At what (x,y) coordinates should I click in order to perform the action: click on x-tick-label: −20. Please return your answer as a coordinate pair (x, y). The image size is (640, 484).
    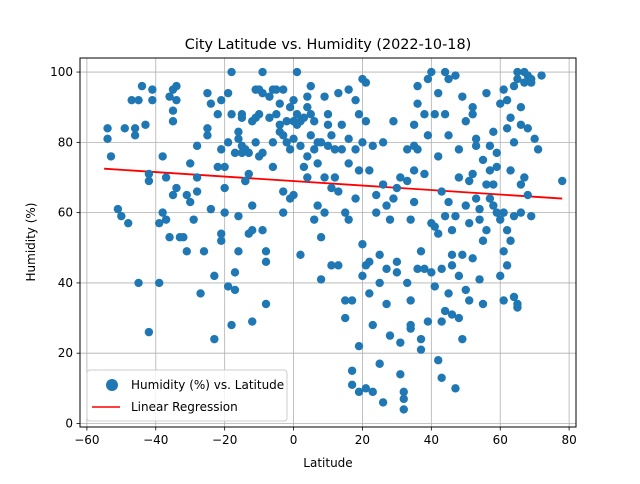
    Looking at the image, I should click on (224, 440).